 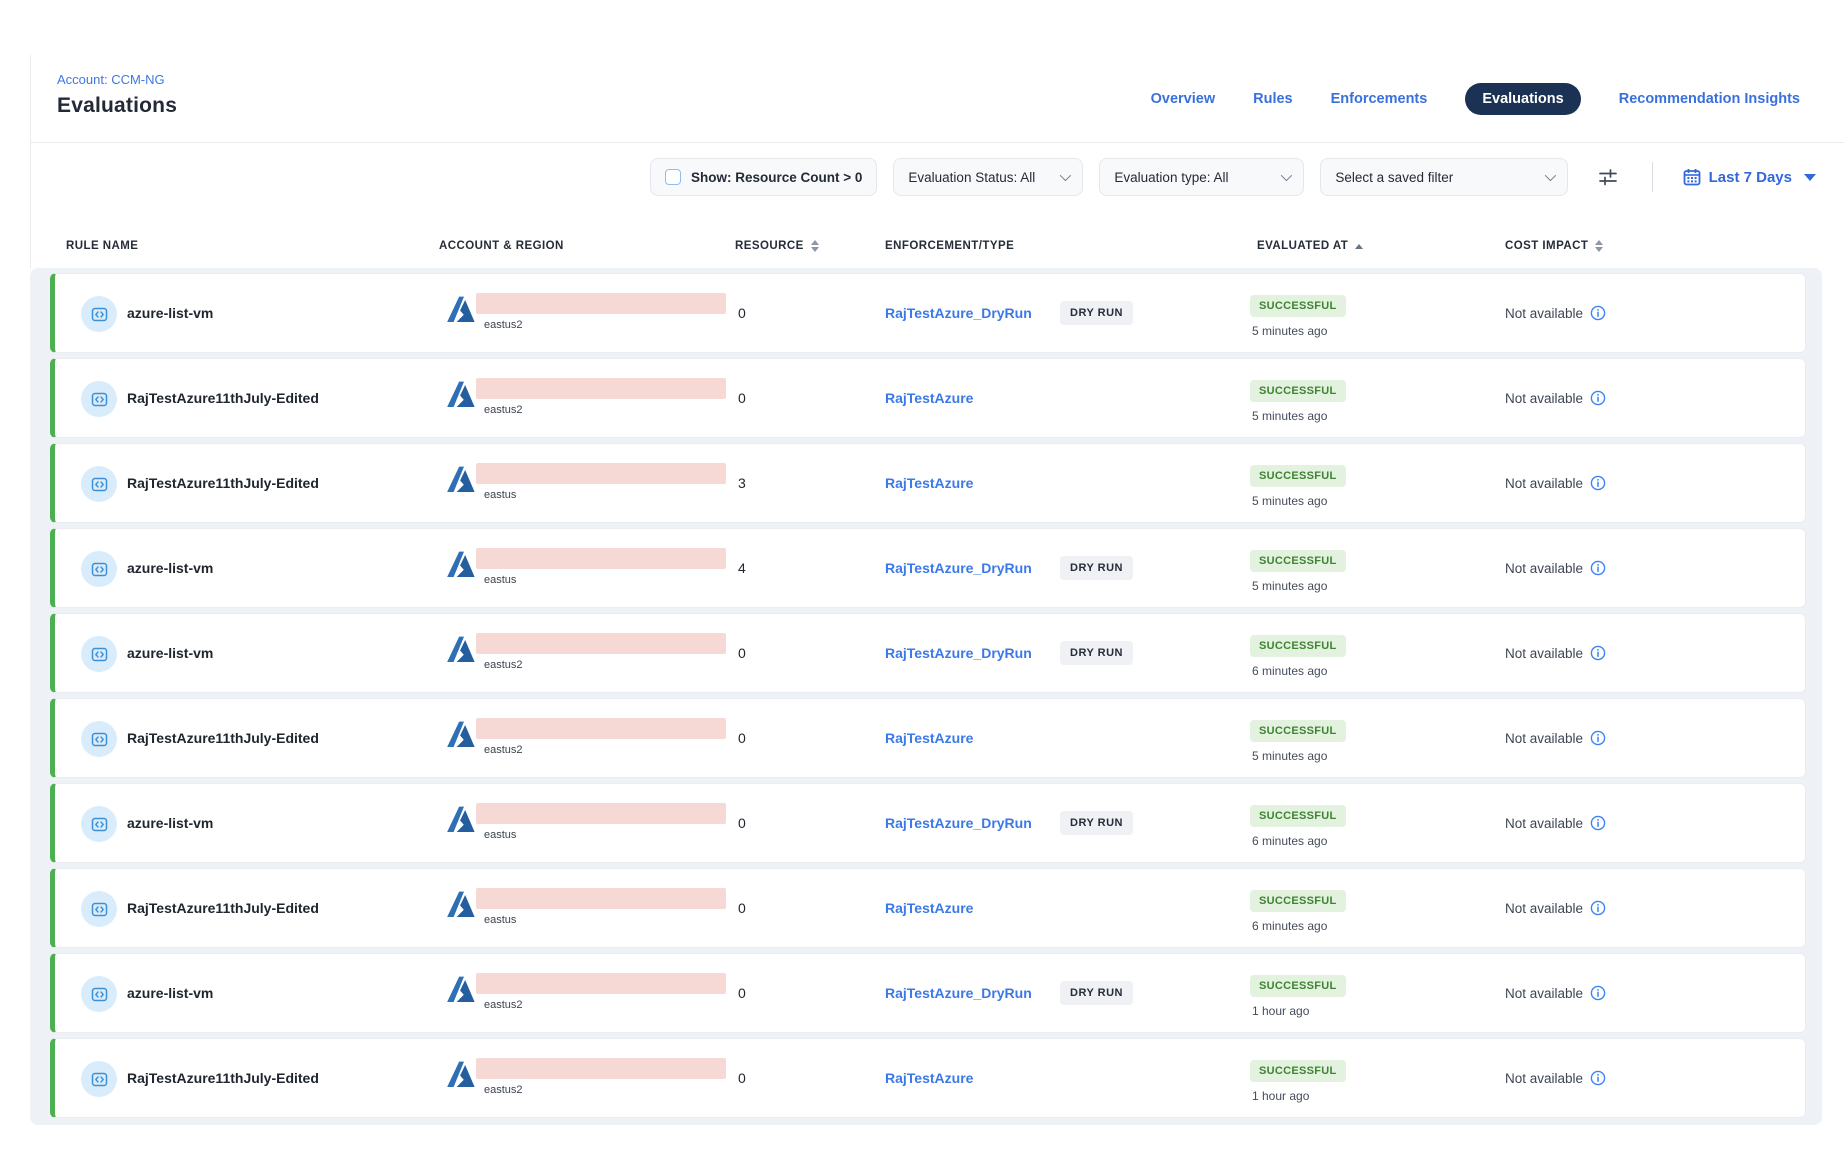 What do you see at coordinates (742, 568) in the screenshot?
I see `resource-count: 4` at bounding box center [742, 568].